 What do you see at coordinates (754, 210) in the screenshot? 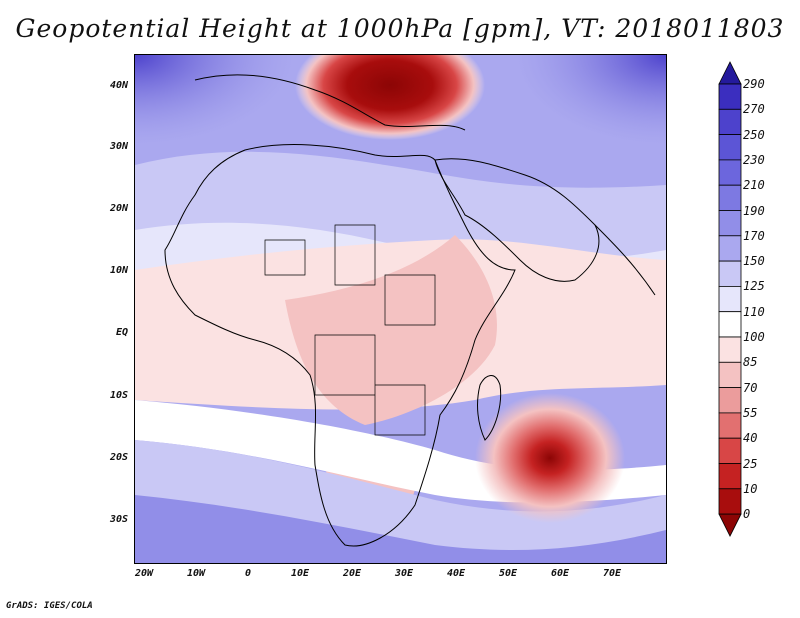
I see `colorbar-level-label: 190` at bounding box center [754, 210].